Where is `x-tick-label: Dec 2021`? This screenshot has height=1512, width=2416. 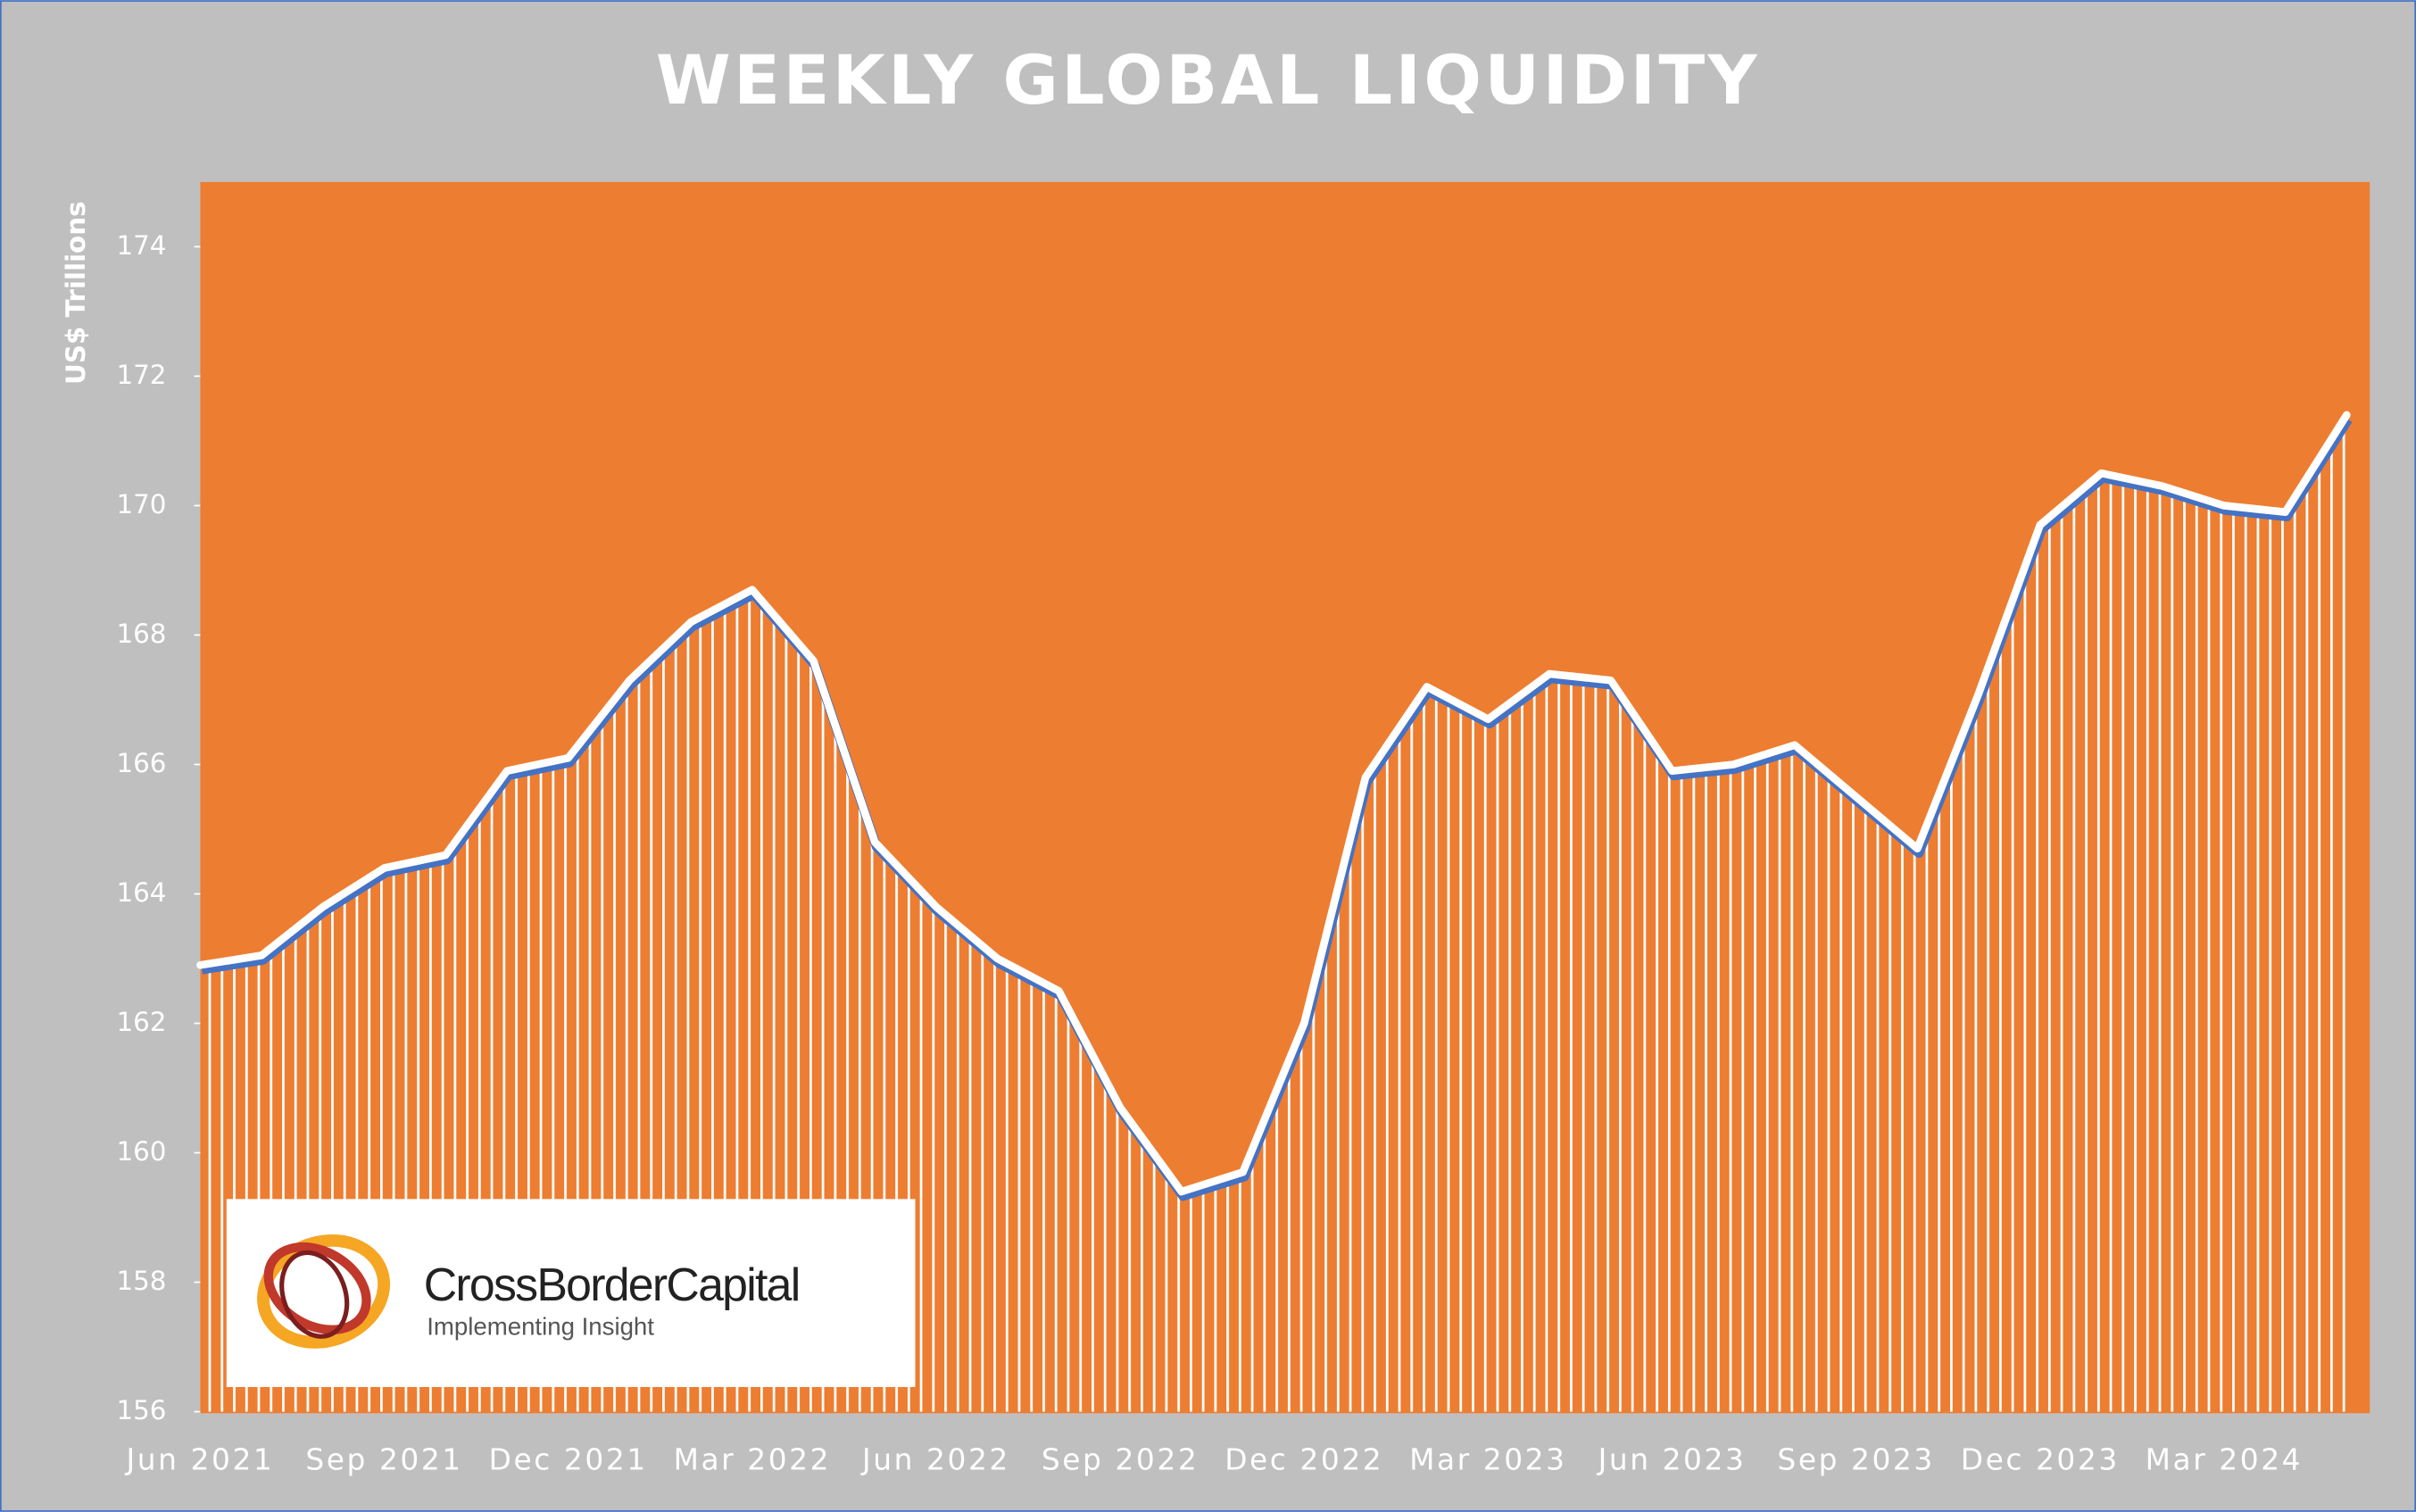
x-tick-label: Dec 2021 is located at coordinates (568, 1459).